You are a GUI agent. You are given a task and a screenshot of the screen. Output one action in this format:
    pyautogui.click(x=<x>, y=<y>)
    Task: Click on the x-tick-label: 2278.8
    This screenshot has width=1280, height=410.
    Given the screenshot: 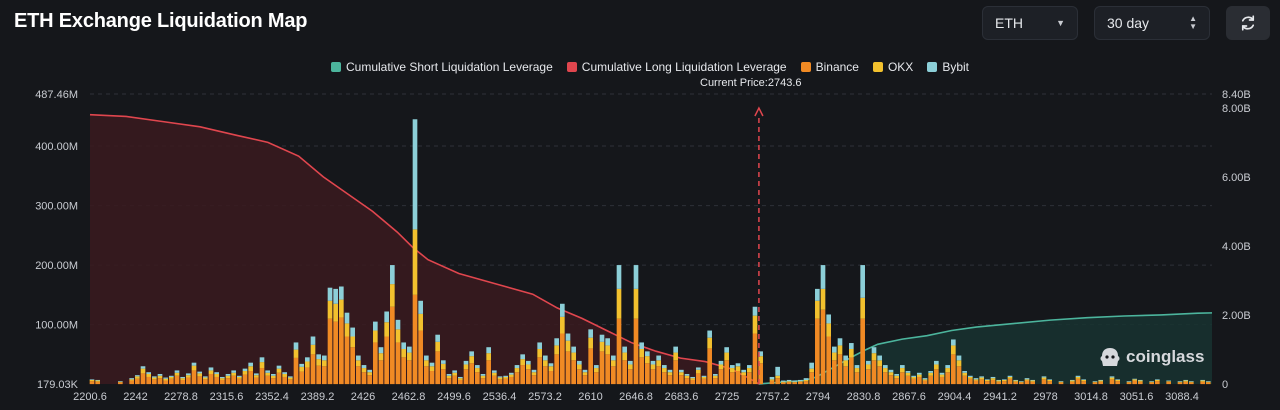 What is the action you would take?
    pyautogui.click(x=181, y=397)
    